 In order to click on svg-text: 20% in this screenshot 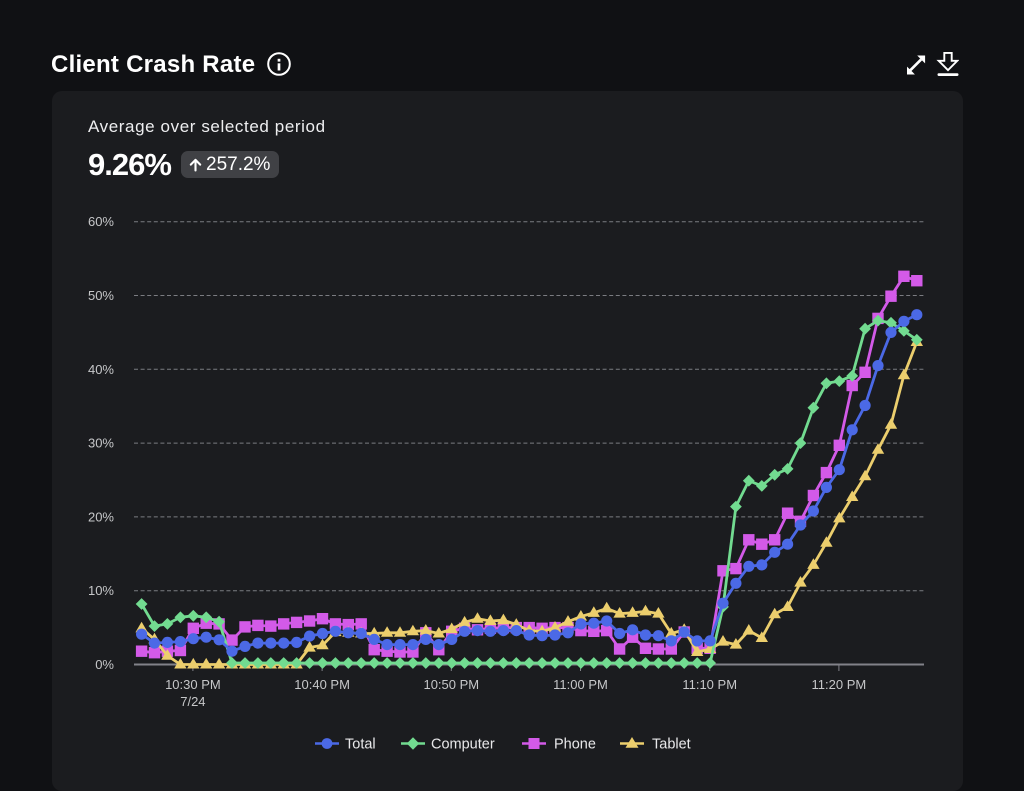, I will do `click(101, 516)`.